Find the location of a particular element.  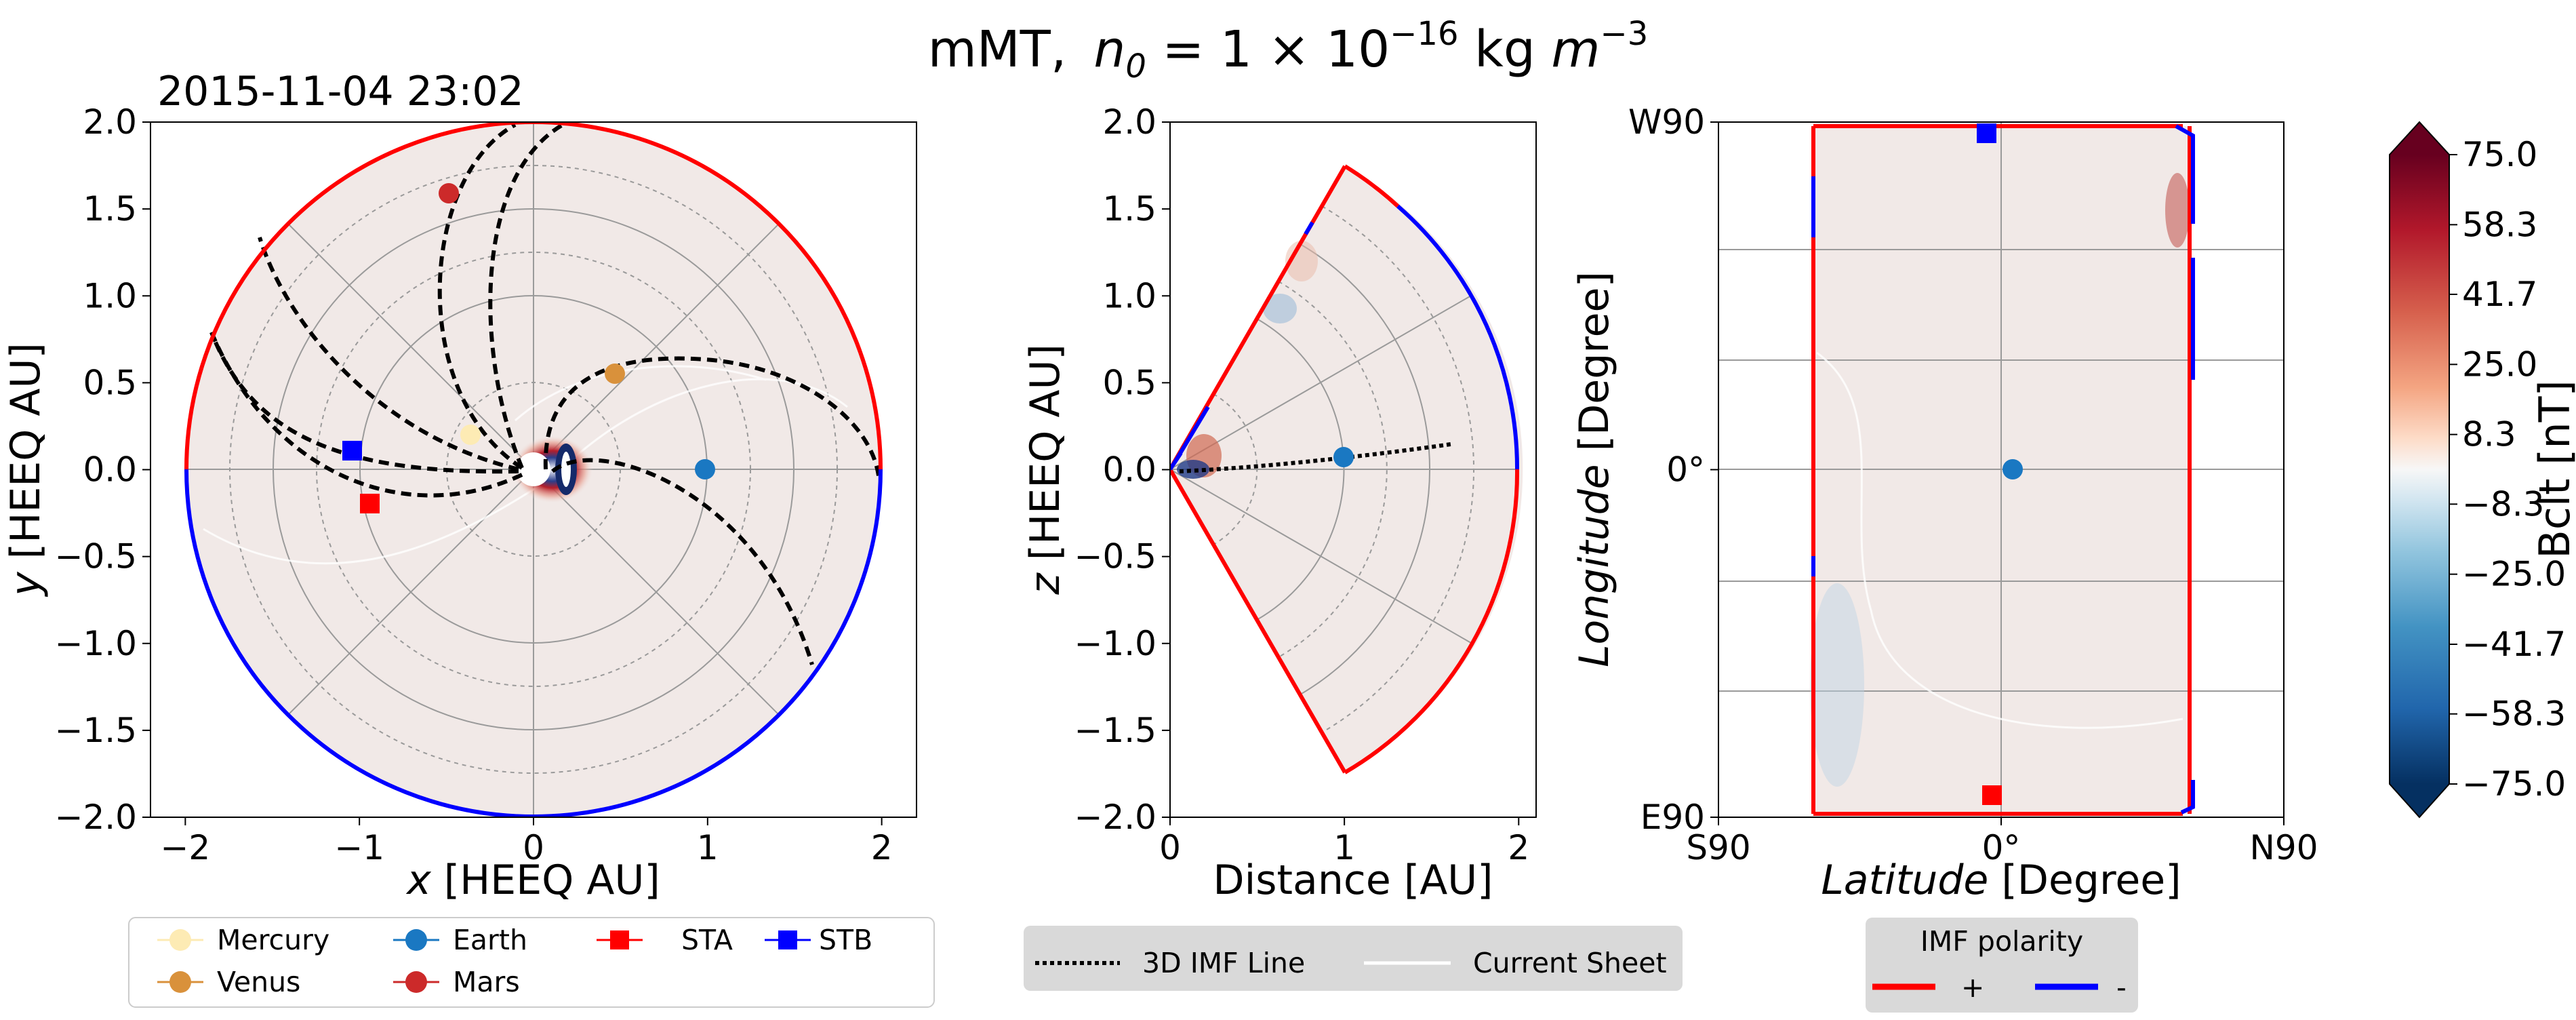

earth-marker-meridional is located at coordinates (1343, 457).